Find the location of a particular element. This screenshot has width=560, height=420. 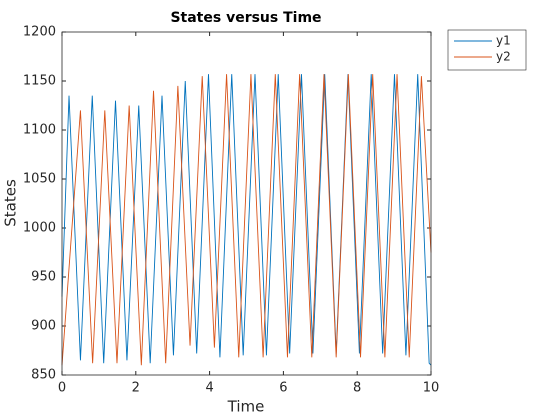

y-axis-label: States is located at coordinates (11, 203).